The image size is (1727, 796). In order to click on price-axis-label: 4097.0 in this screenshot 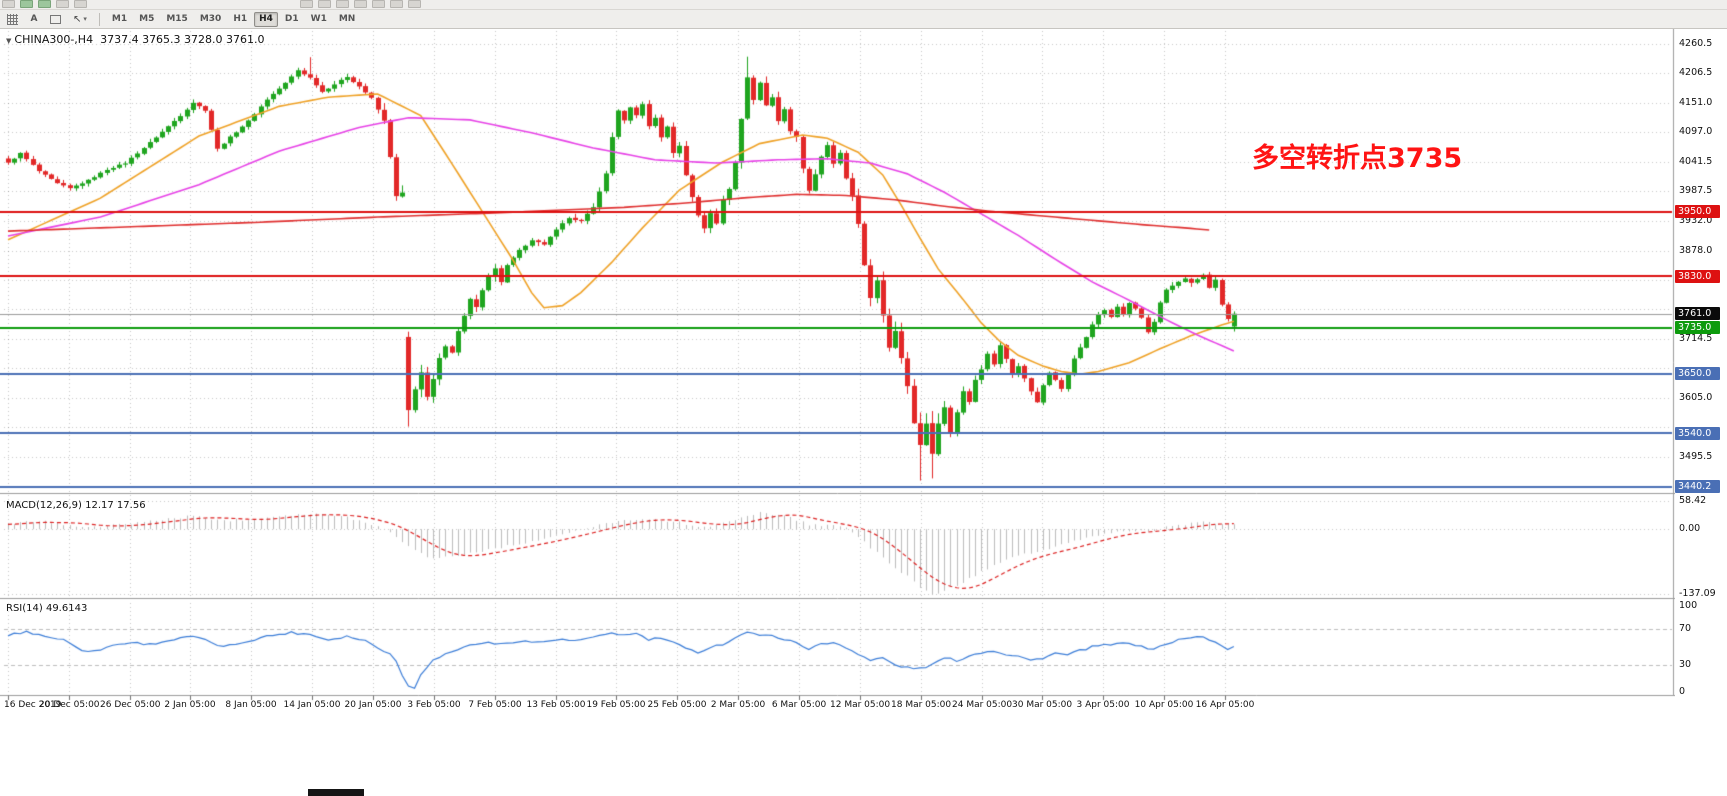, I will do `click(1696, 132)`.